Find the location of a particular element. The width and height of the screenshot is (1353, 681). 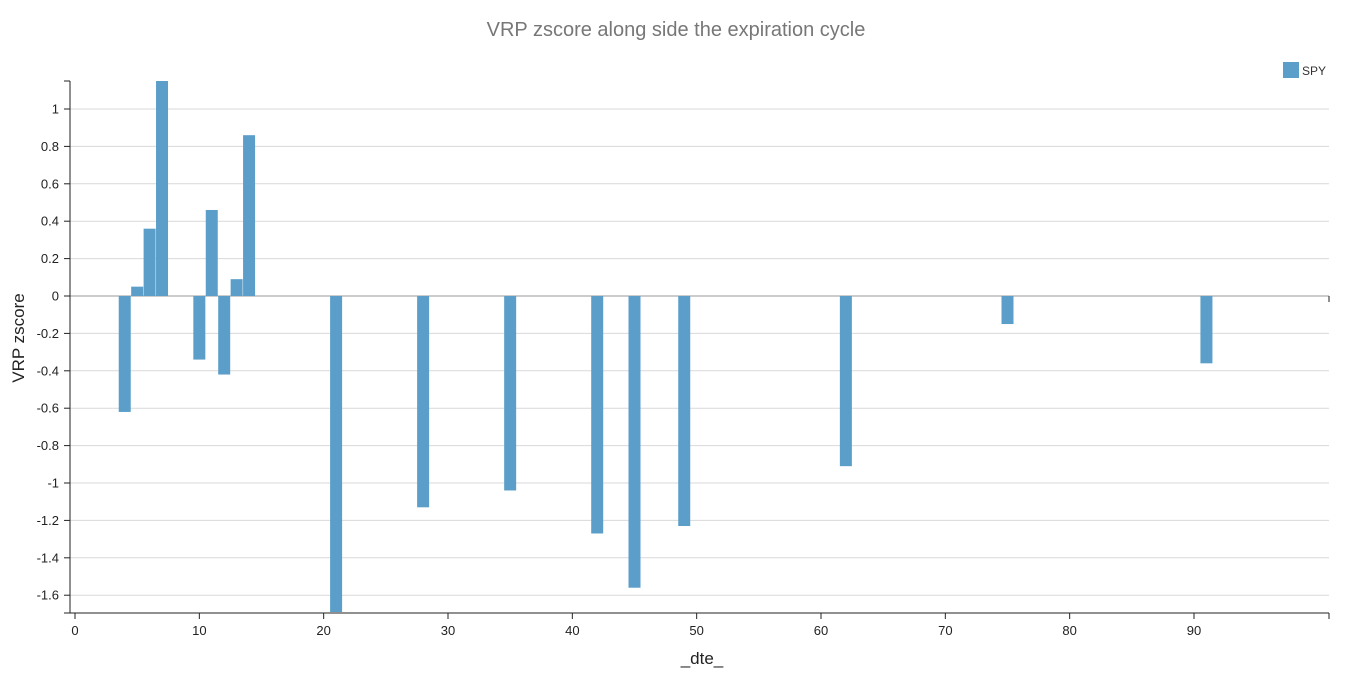

y-tick-label: -1.6 is located at coordinates (48, 595).